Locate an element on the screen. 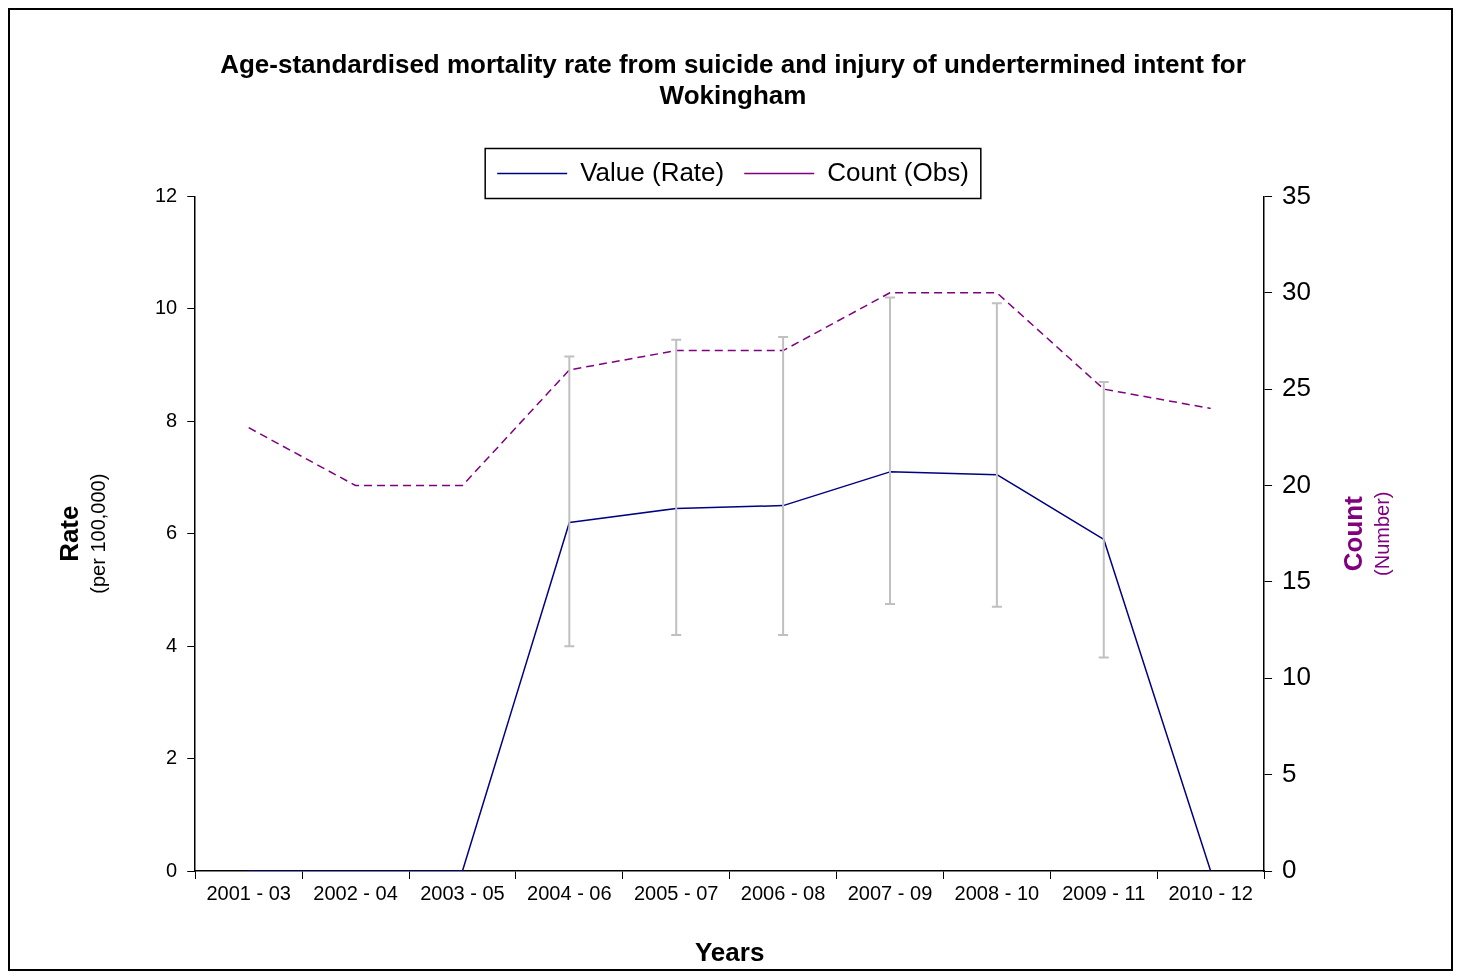 The image size is (1461, 979). y-tick-label: 10 is located at coordinates (166, 307).